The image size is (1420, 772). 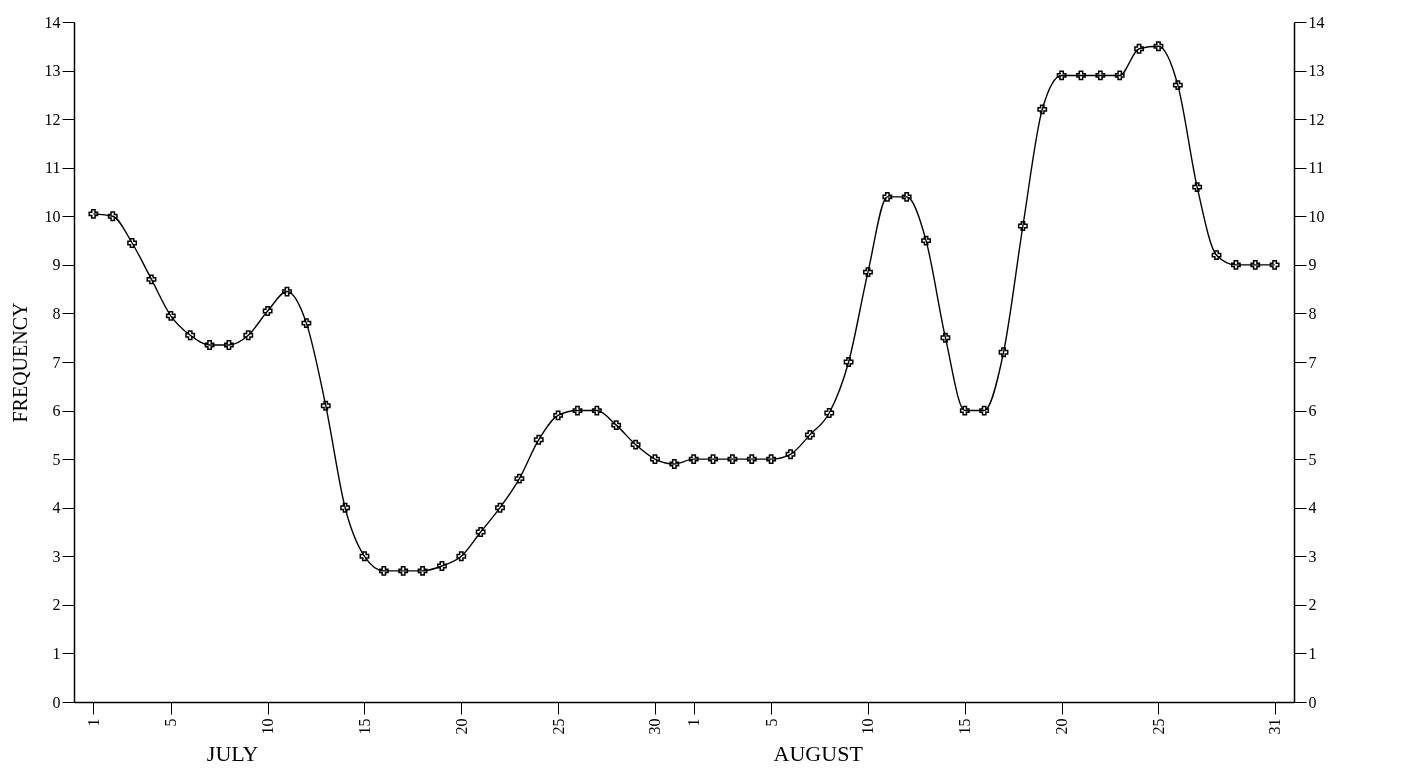 What do you see at coordinates (56, 653) in the screenshot?
I see `y-tick-label: 1` at bounding box center [56, 653].